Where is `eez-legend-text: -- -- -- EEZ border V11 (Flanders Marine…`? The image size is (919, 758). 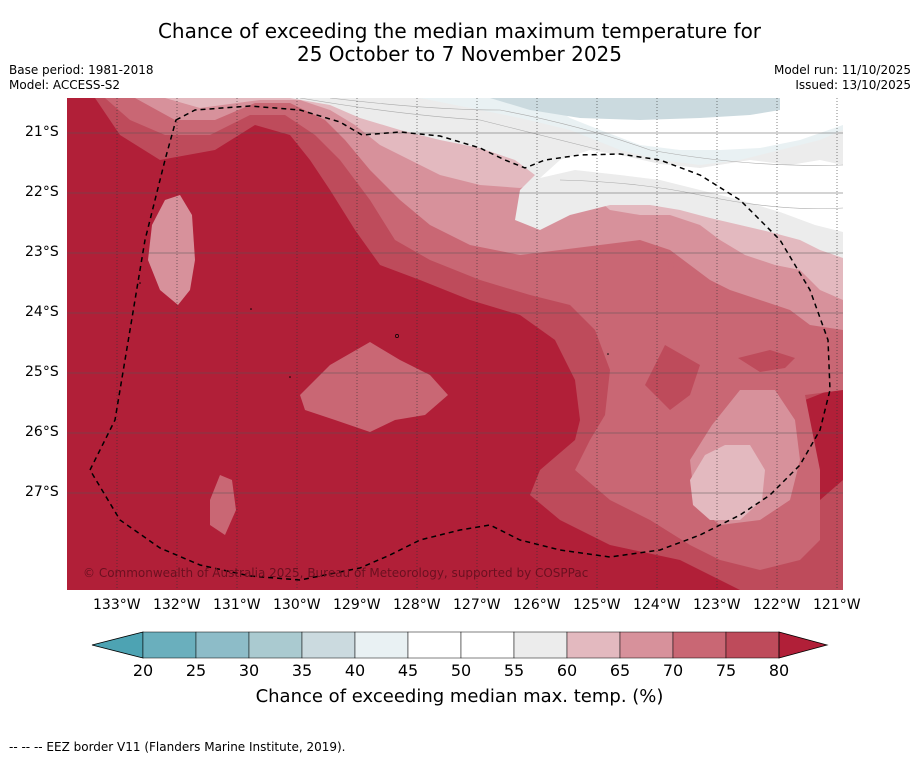 eez-legend-text: -- -- -- EEZ border V11 (Flanders Marine… is located at coordinates (177, 747).